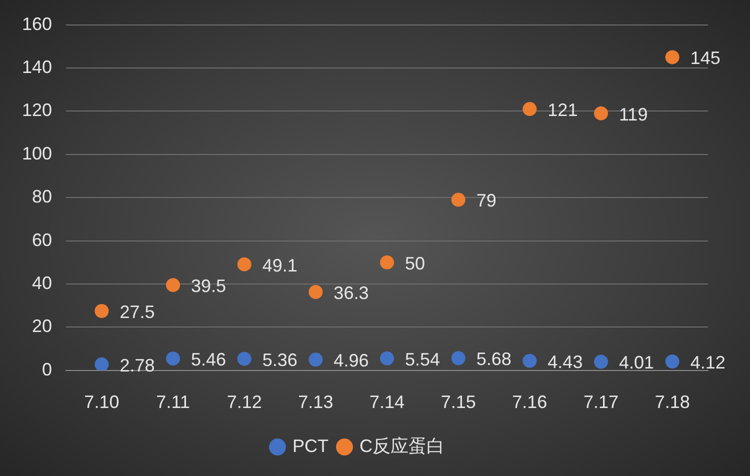 The image size is (750, 476). What do you see at coordinates (42, 196) in the screenshot?
I see `y-tick-label: 80` at bounding box center [42, 196].